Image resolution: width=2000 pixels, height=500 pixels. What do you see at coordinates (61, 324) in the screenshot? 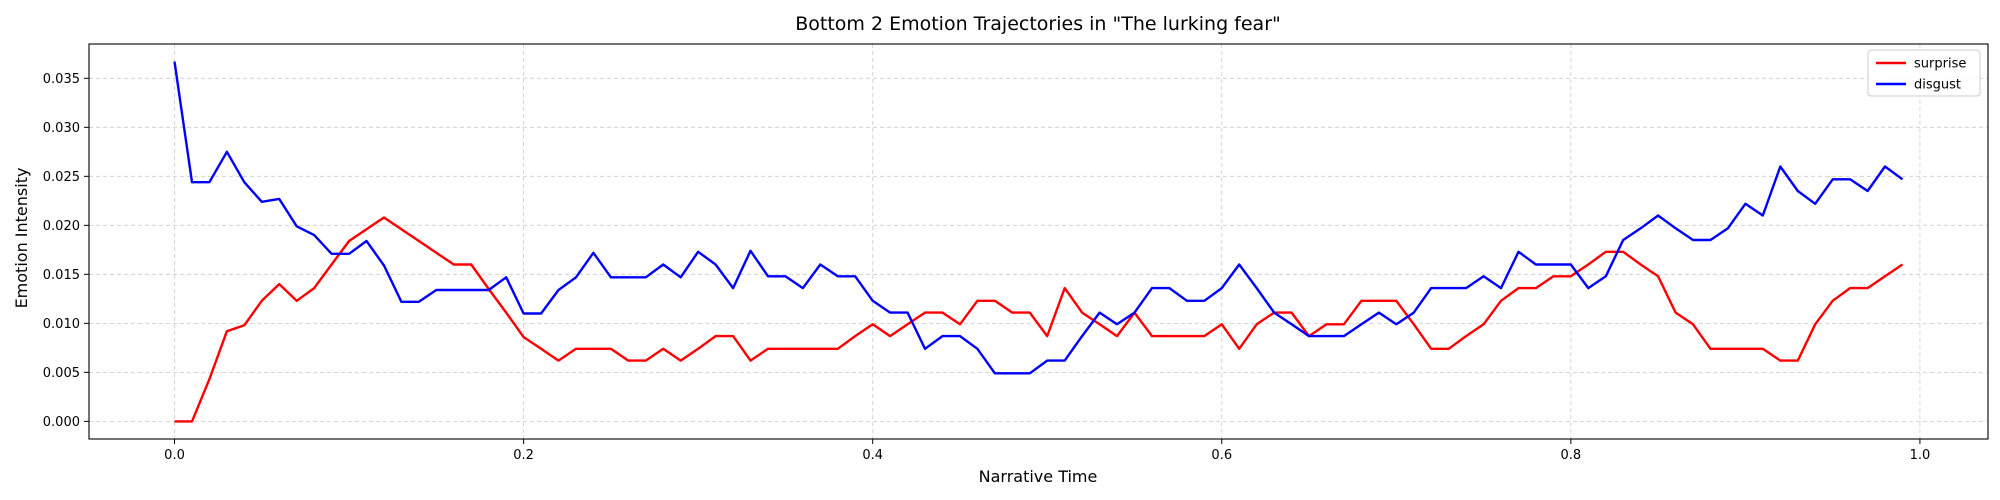
I see `y-tick-label: 0.010` at bounding box center [61, 324].